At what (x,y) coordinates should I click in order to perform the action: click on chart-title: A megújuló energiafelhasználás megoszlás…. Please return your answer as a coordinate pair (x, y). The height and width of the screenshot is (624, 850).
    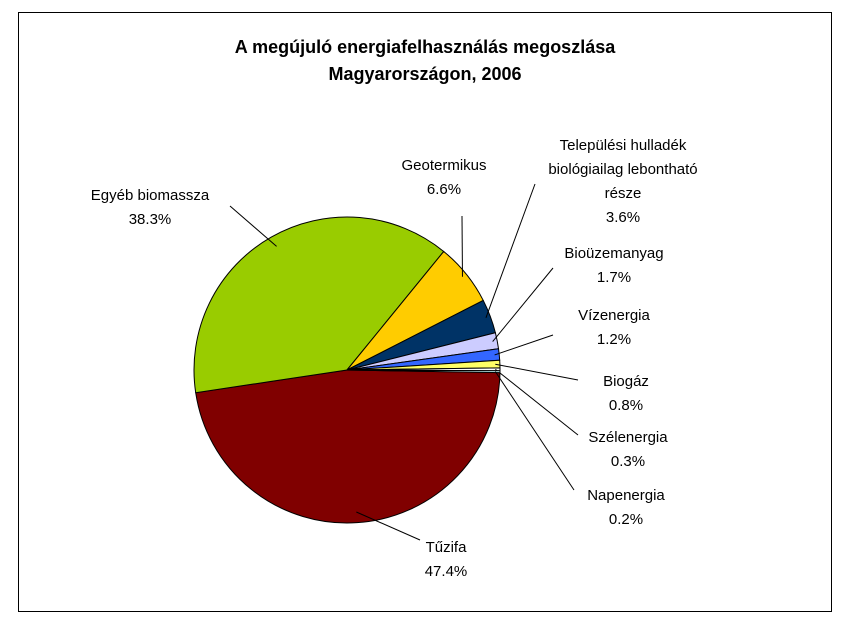
    Looking at the image, I should click on (425, 60).